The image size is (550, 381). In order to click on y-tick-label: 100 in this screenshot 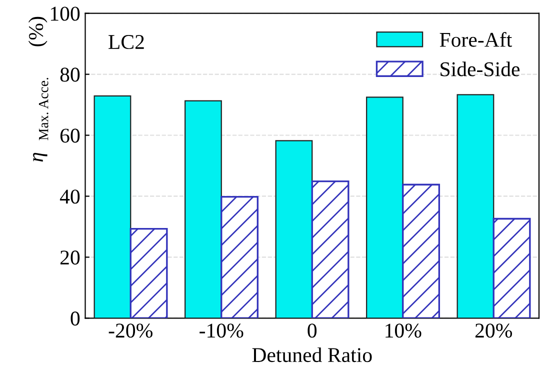, I will do `click(65, 13)`.